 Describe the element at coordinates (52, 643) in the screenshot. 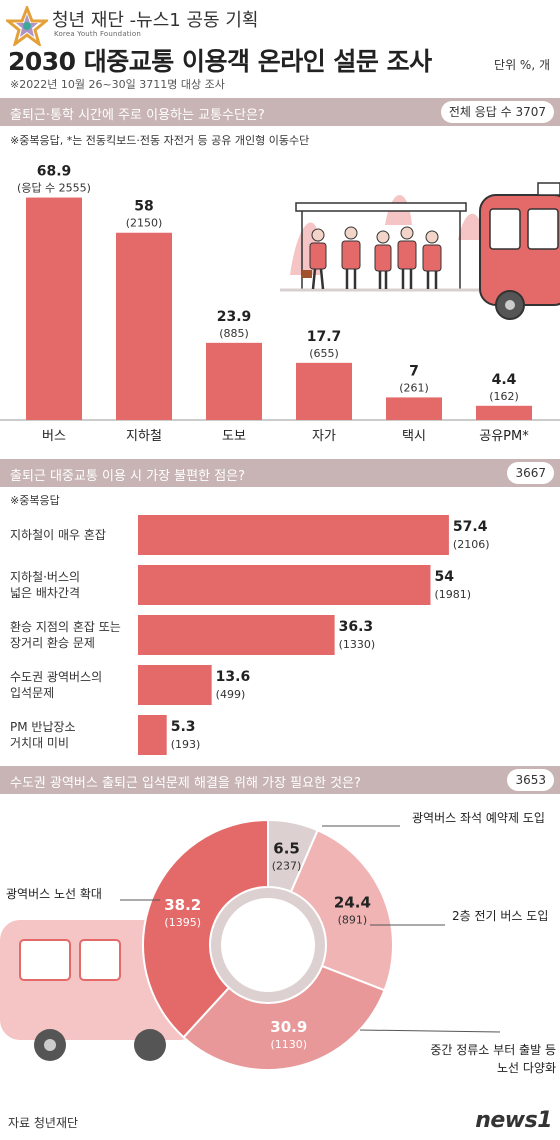

I see `hbar-category-label-2-1: 장거리 환승 문제` at that location.